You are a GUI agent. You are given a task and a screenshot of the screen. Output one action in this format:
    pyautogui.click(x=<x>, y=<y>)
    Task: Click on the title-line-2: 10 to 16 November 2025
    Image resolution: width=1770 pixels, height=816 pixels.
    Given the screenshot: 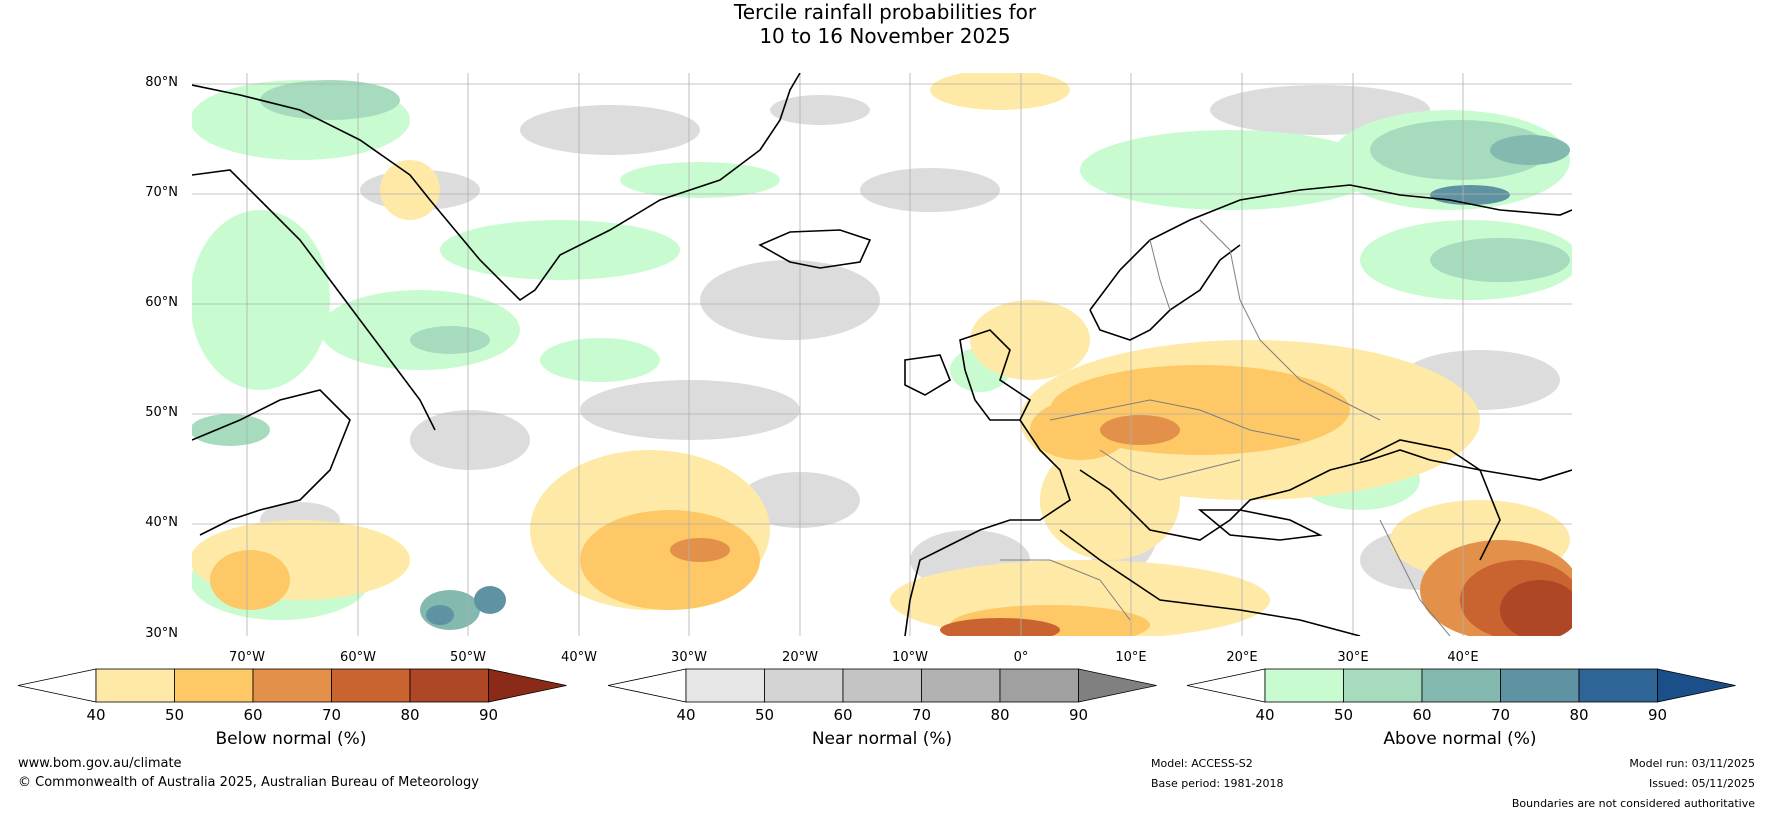 What is the action you would take?
    pyautogui.click(x=885, y=36)
    